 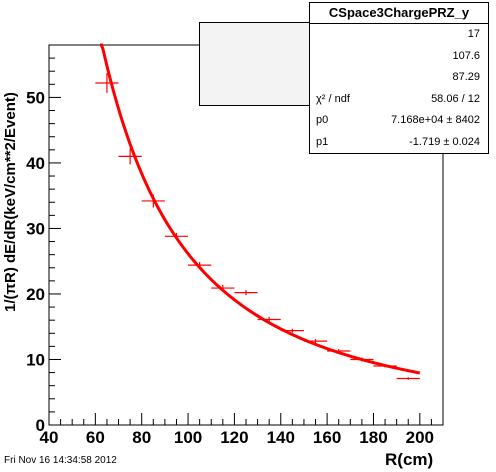 I want to click on stats-row-p0: p0 7.168e+04 ± 8402, so click(x=399, y=121).